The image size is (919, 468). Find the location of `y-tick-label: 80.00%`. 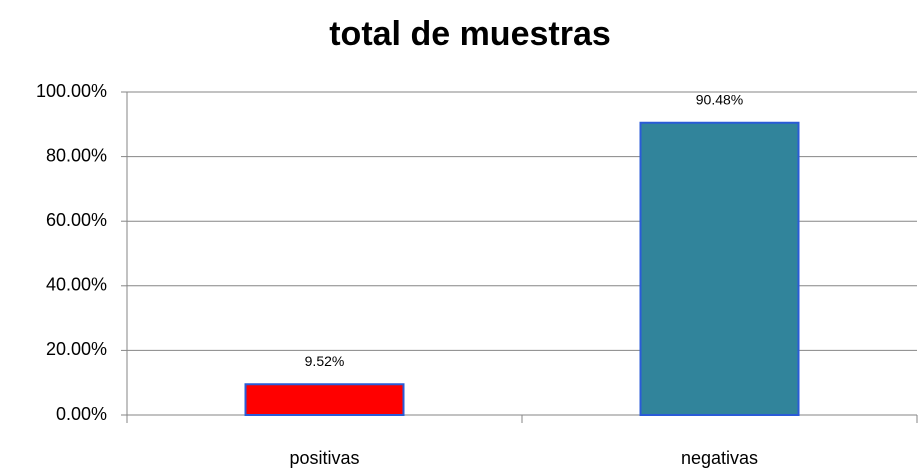

y-tick-label: 80.00% is located at coordinates (76, 155).